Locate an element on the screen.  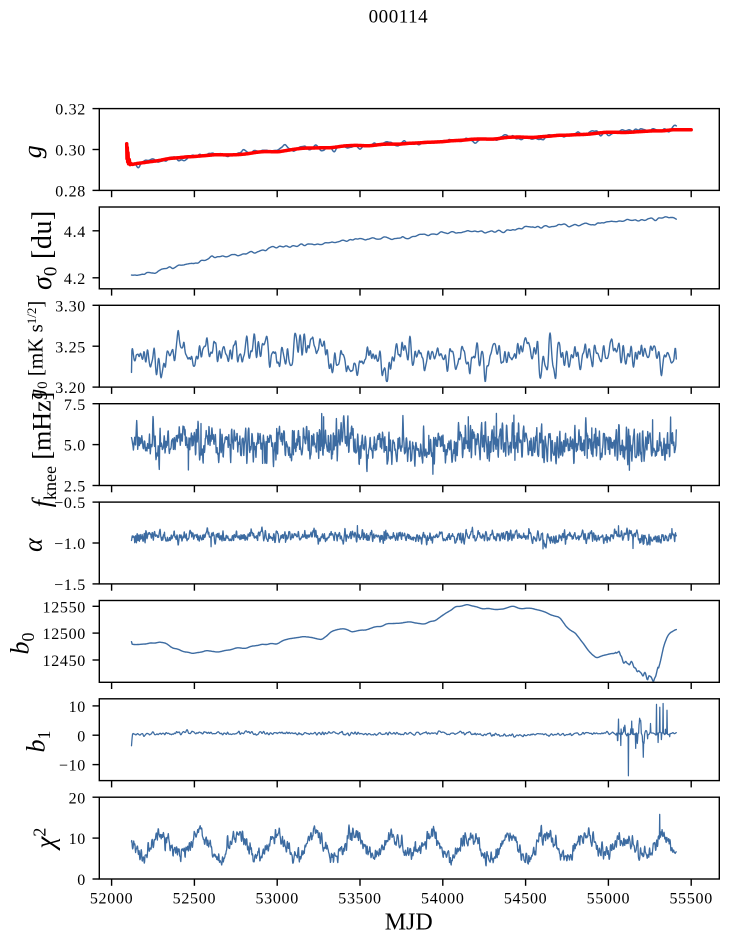
svg-text: 0.30 is located at coordinates (70, 151).